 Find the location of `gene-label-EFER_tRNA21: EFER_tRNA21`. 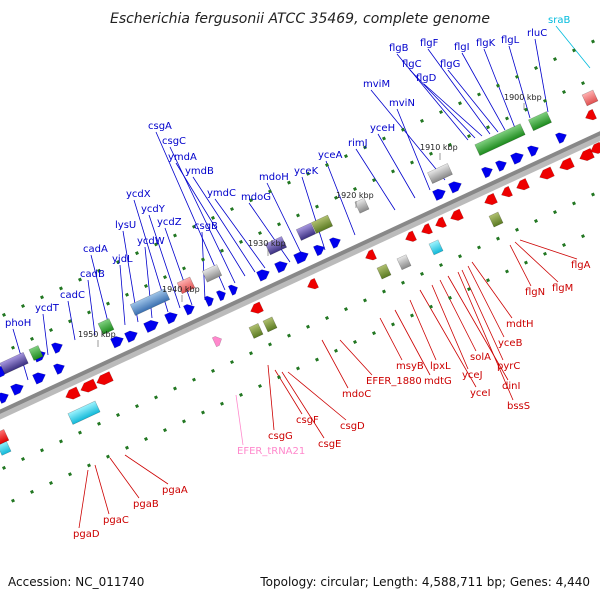

gene-label-EFER_tRNA21: EFER_tRNA21 is located at coordinates (271, 451).